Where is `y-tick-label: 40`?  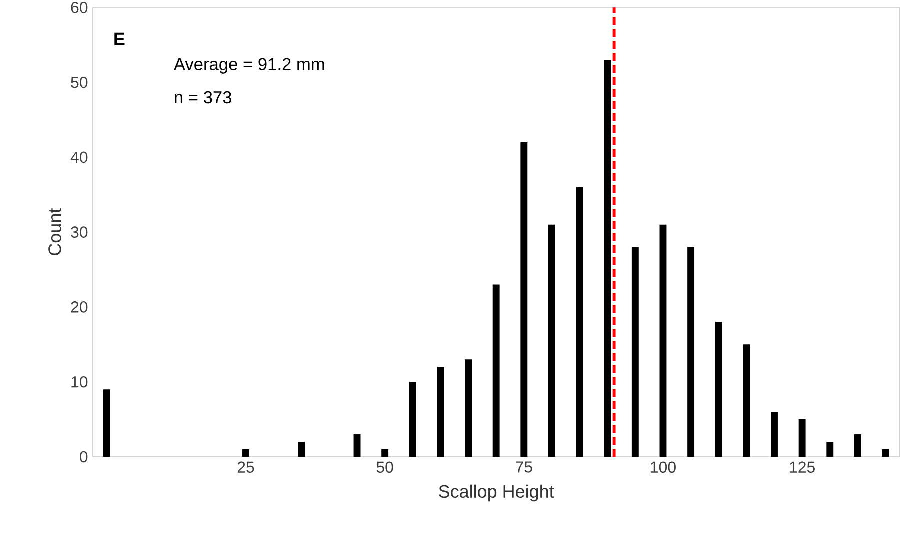 y-tick-label: 40 is located at coordinates (79, 158).